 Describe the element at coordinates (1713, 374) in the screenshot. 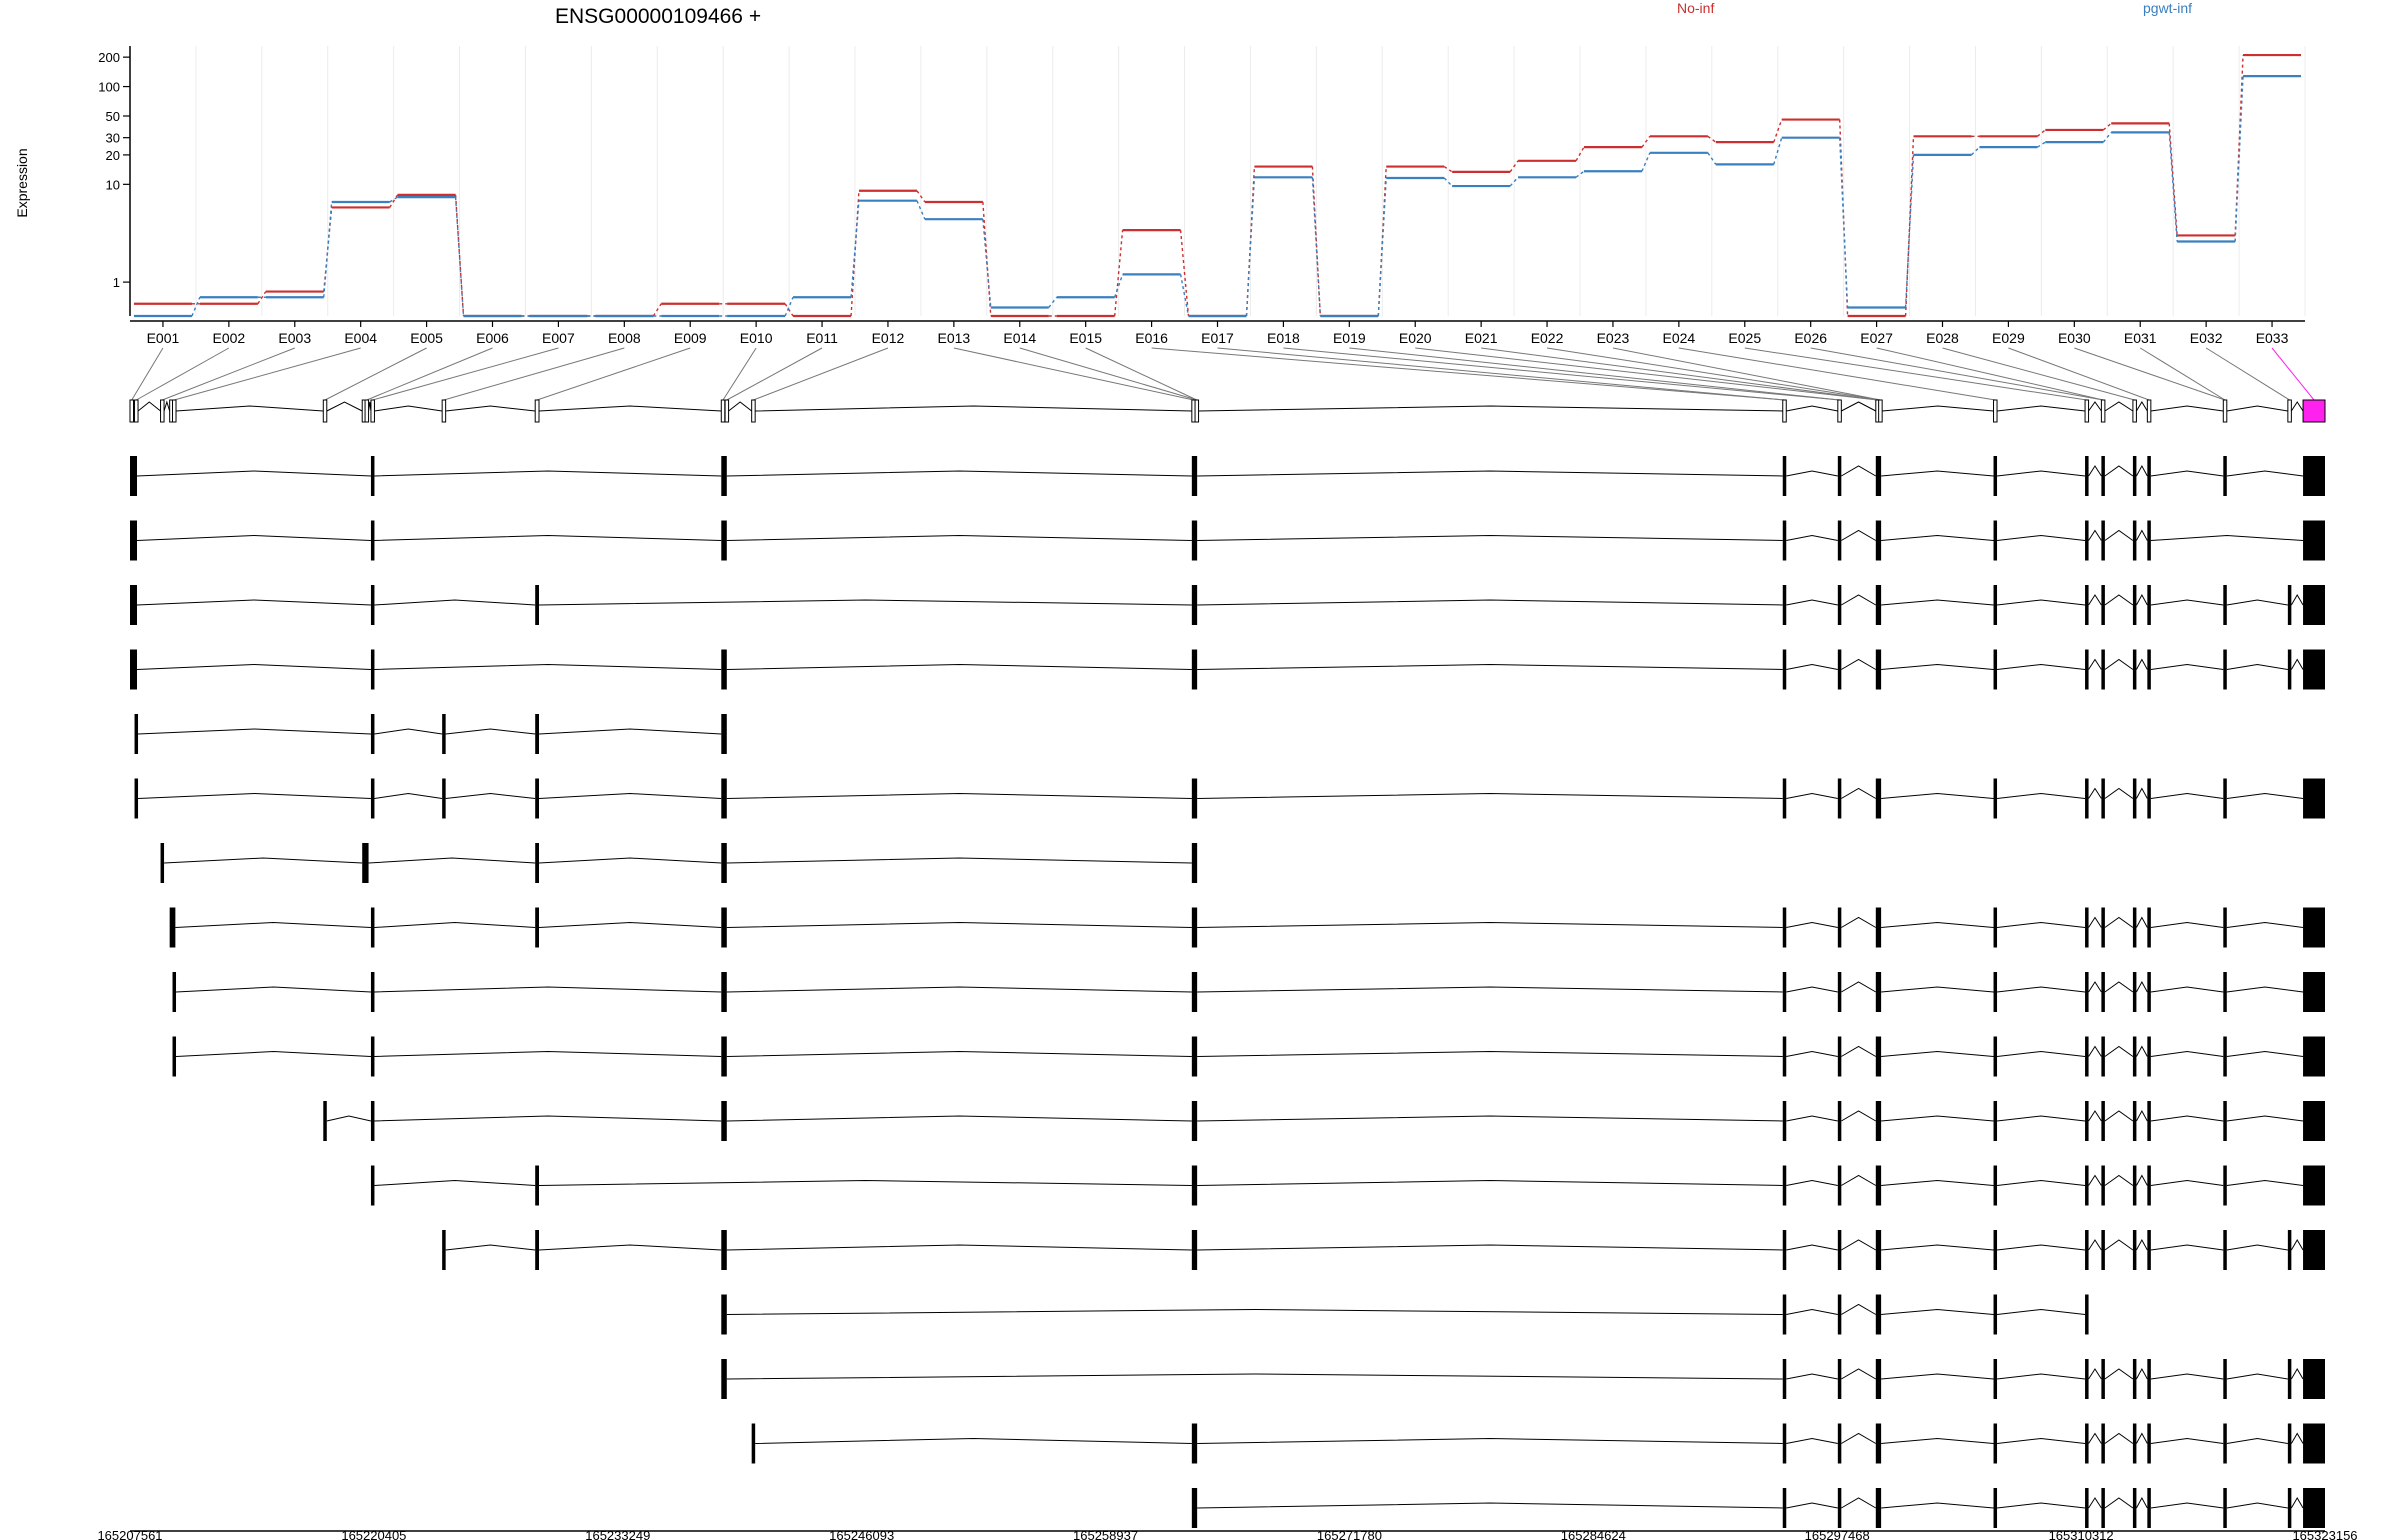

I see `exon-connector-E022` at that location.